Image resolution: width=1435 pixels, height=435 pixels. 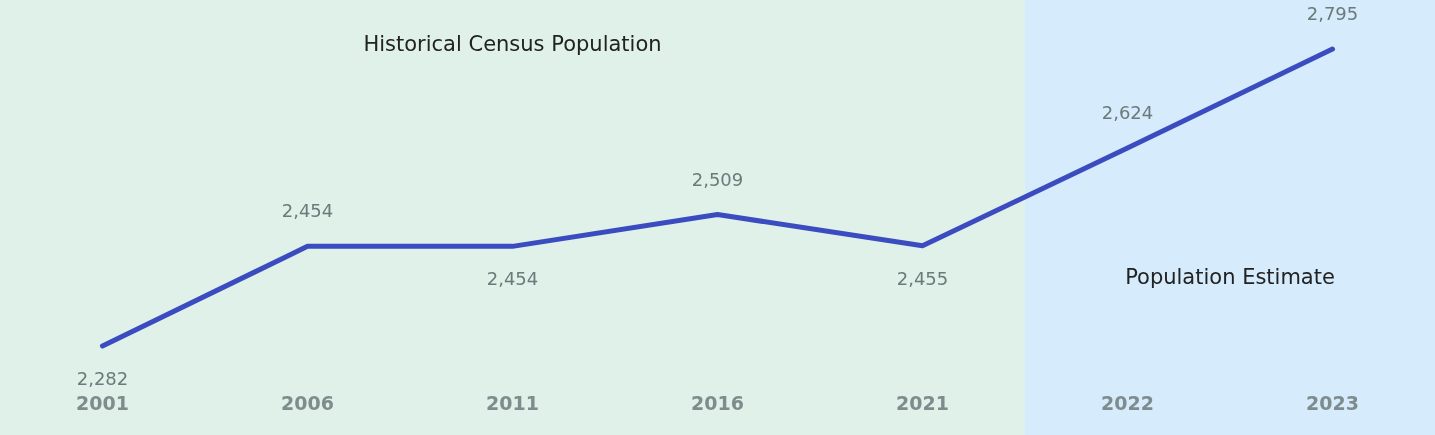 What do you see at coordinates (717, 403) in the screenshot?
I see `x-tick-label: 2016` at bounding box center [717, 403].